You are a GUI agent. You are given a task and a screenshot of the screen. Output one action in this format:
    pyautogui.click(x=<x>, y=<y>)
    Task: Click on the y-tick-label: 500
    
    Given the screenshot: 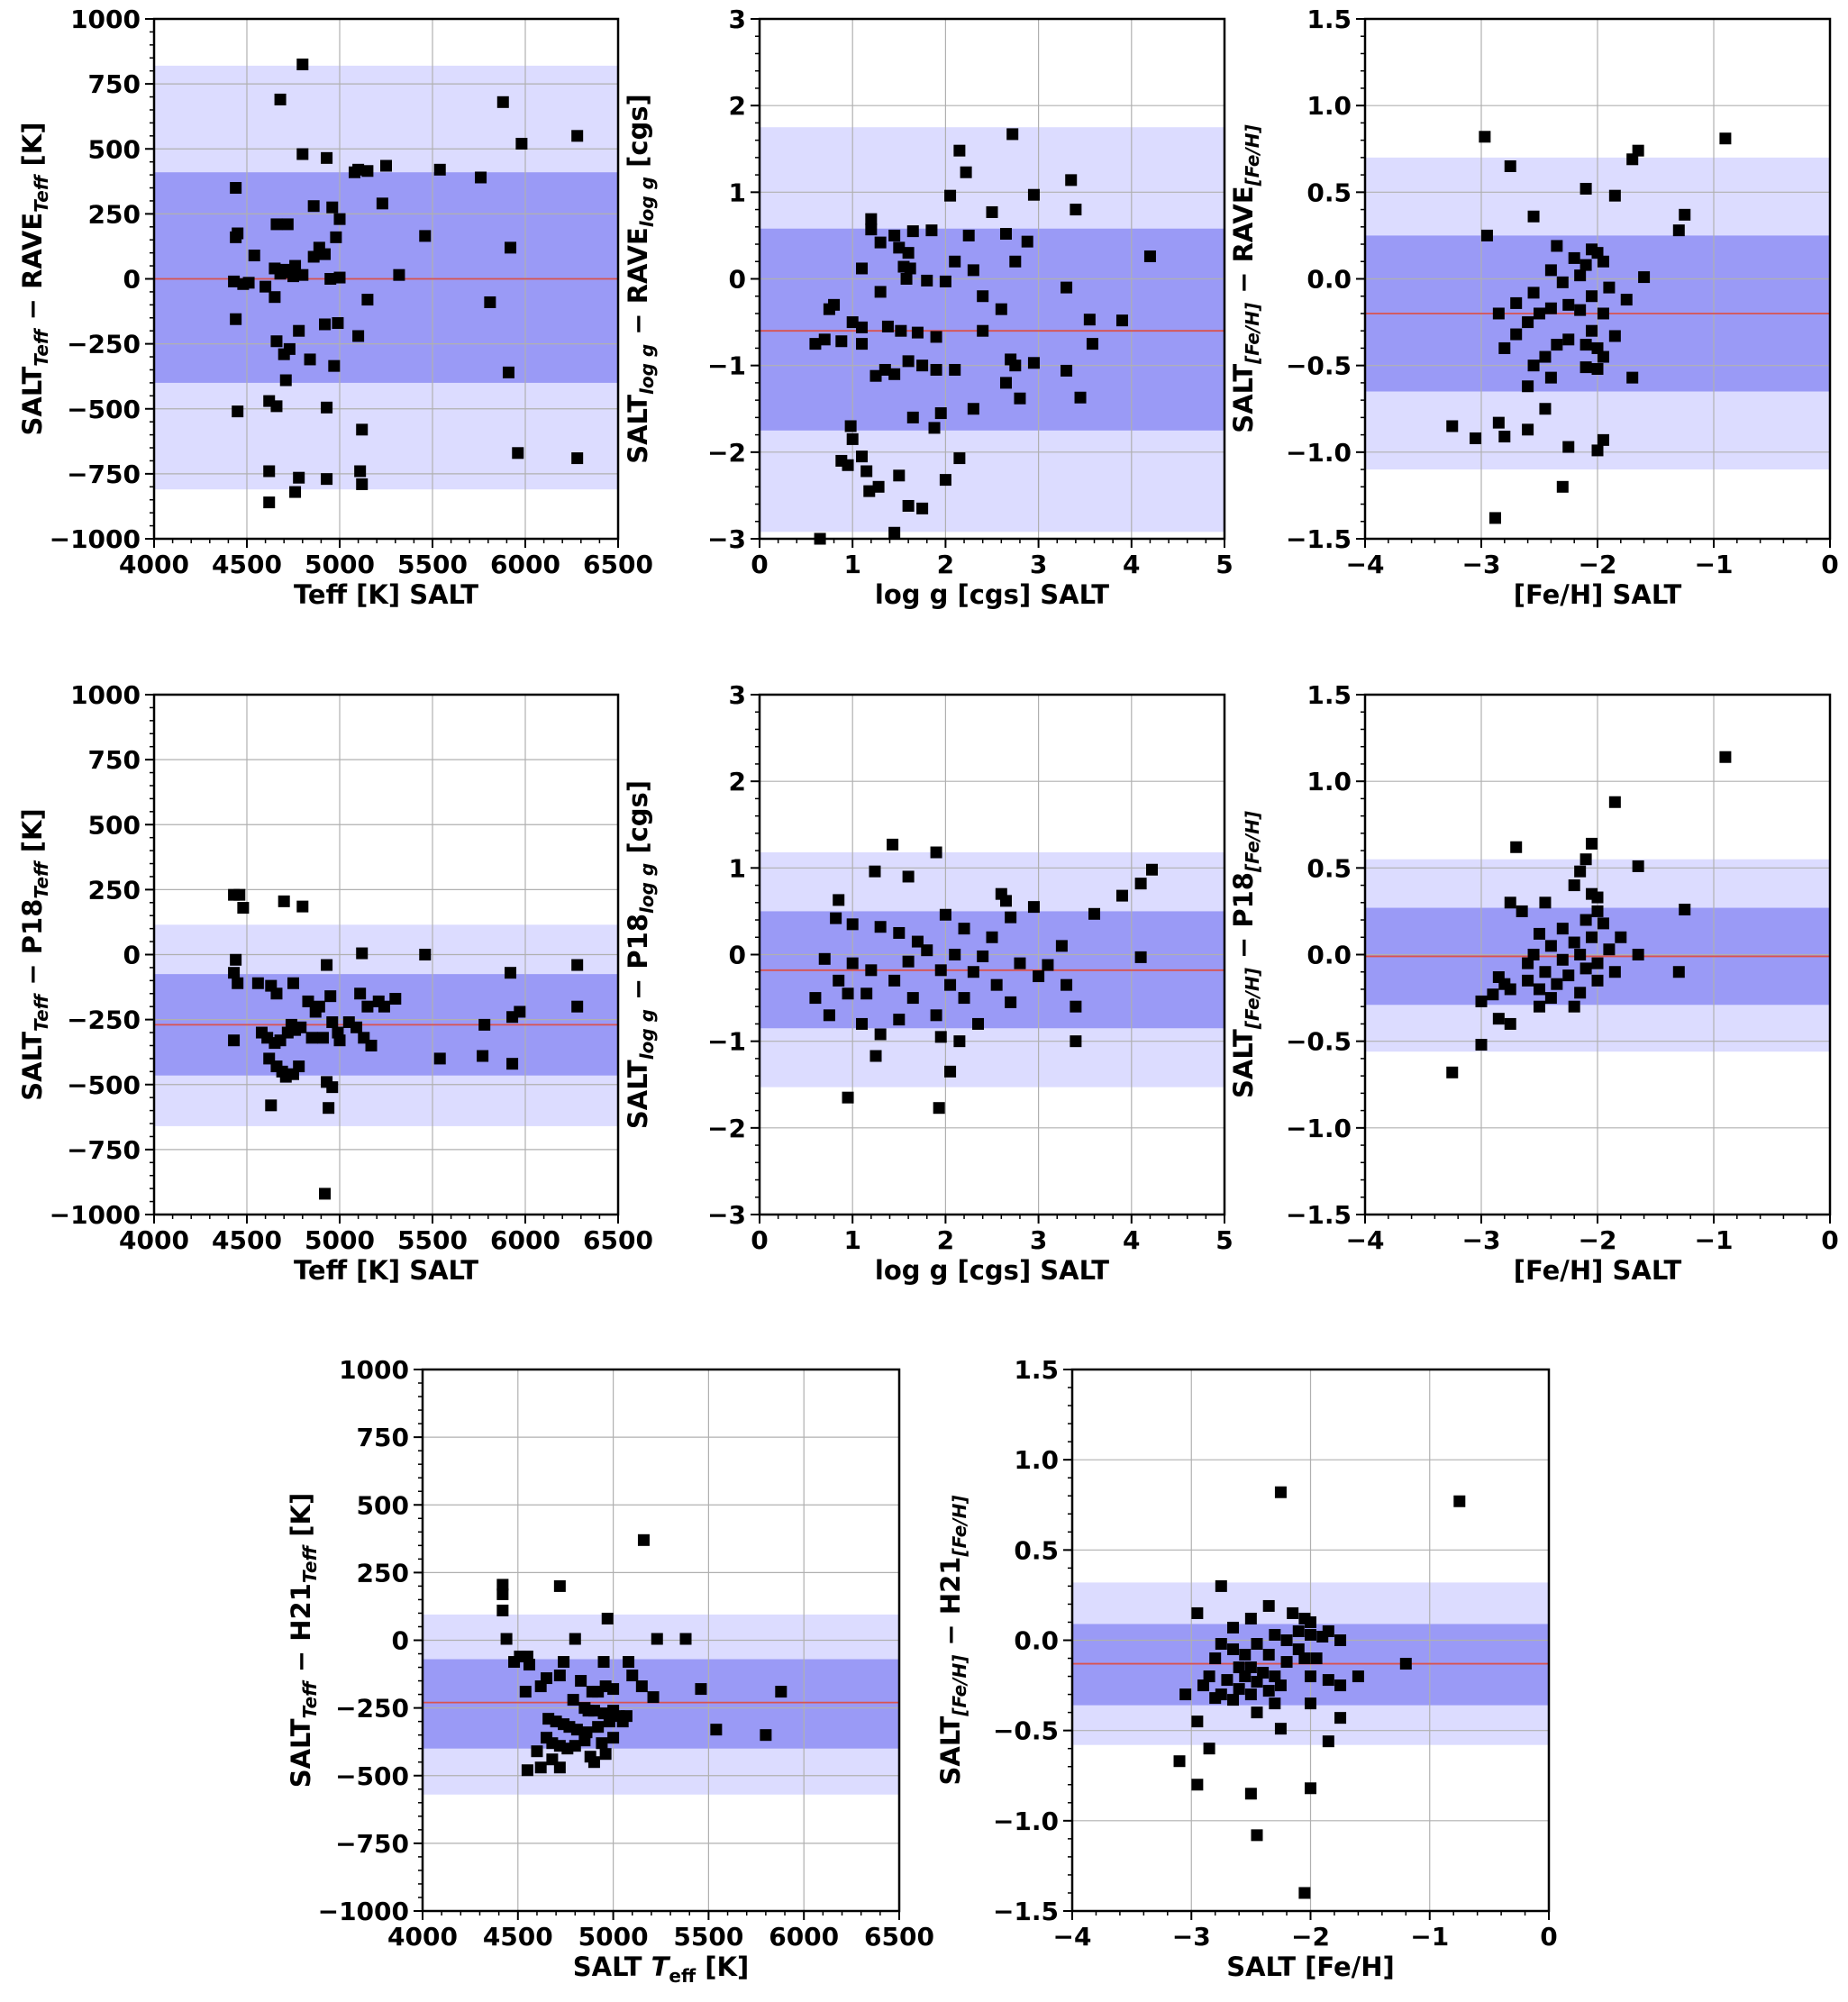 What is the action you would take?
    pyautogui.click(x=114, y=825)
    